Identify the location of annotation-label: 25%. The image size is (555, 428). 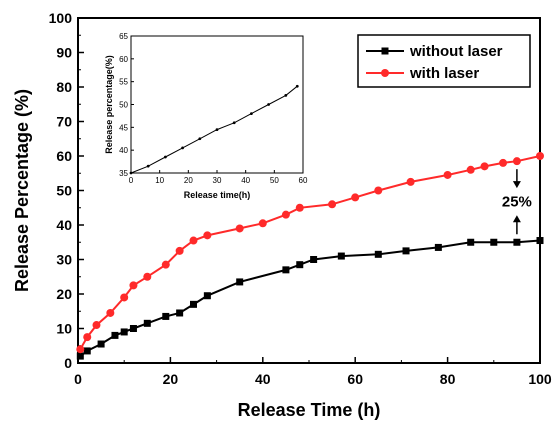
(517, 202).